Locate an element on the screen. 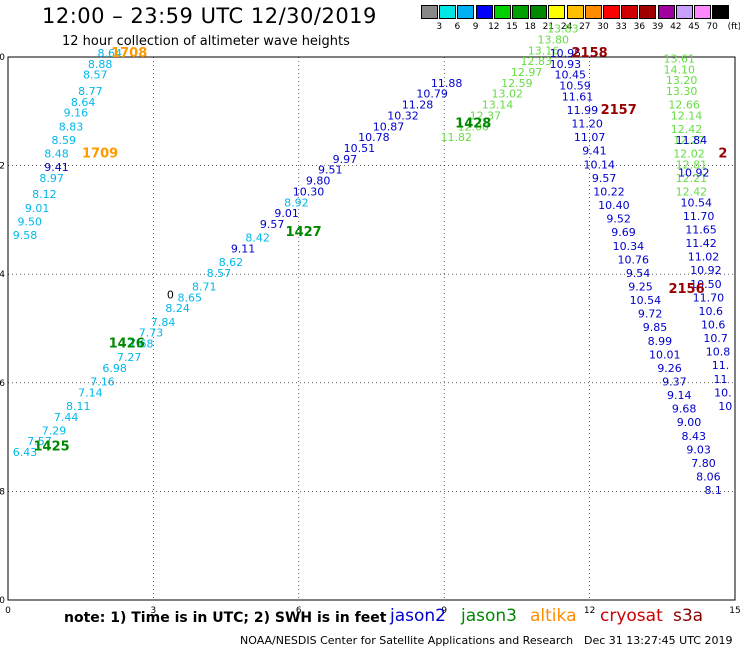 Image resolution: width=740 pixels, height=650 pixels. wave-height-point: 8.1 is located at coordinates (713, 490).